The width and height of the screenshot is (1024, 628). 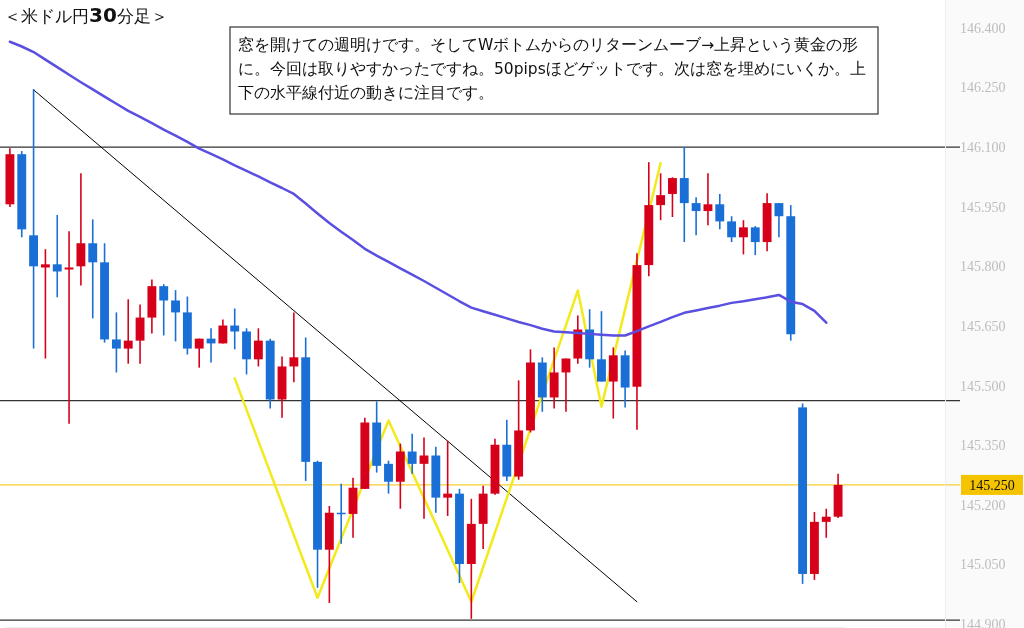 What do you see at coordinates (983, 386) in the screenshot?
I see `y-tick-label: 145.500` at bounding box center [983, 386].